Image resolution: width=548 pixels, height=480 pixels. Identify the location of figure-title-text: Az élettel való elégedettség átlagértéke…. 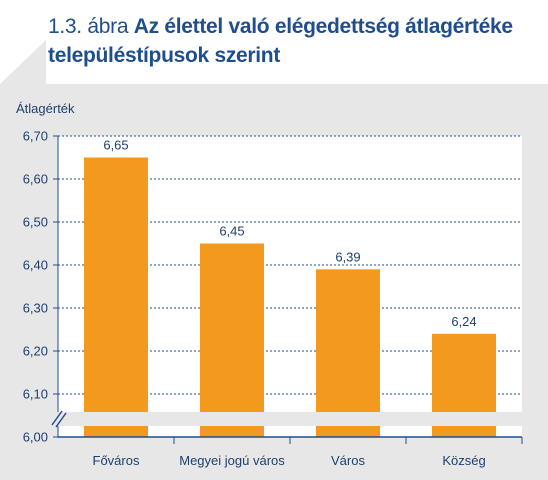
(280, 41).